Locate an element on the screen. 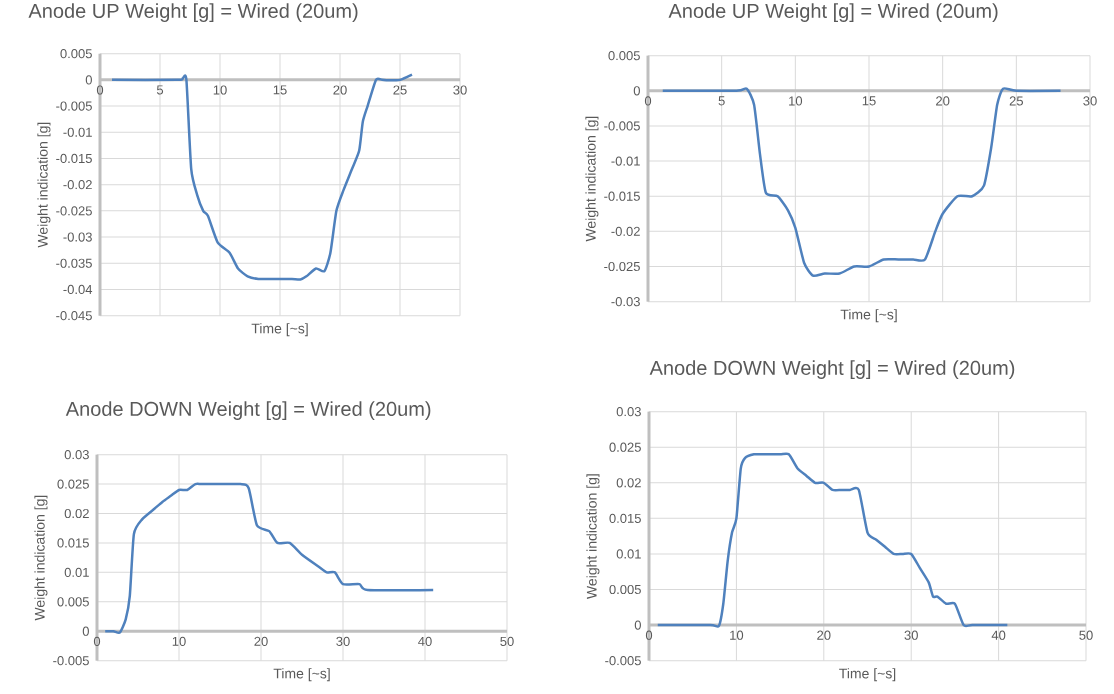  y-tick-label: -0.04 is located at coordinates (78, 290).